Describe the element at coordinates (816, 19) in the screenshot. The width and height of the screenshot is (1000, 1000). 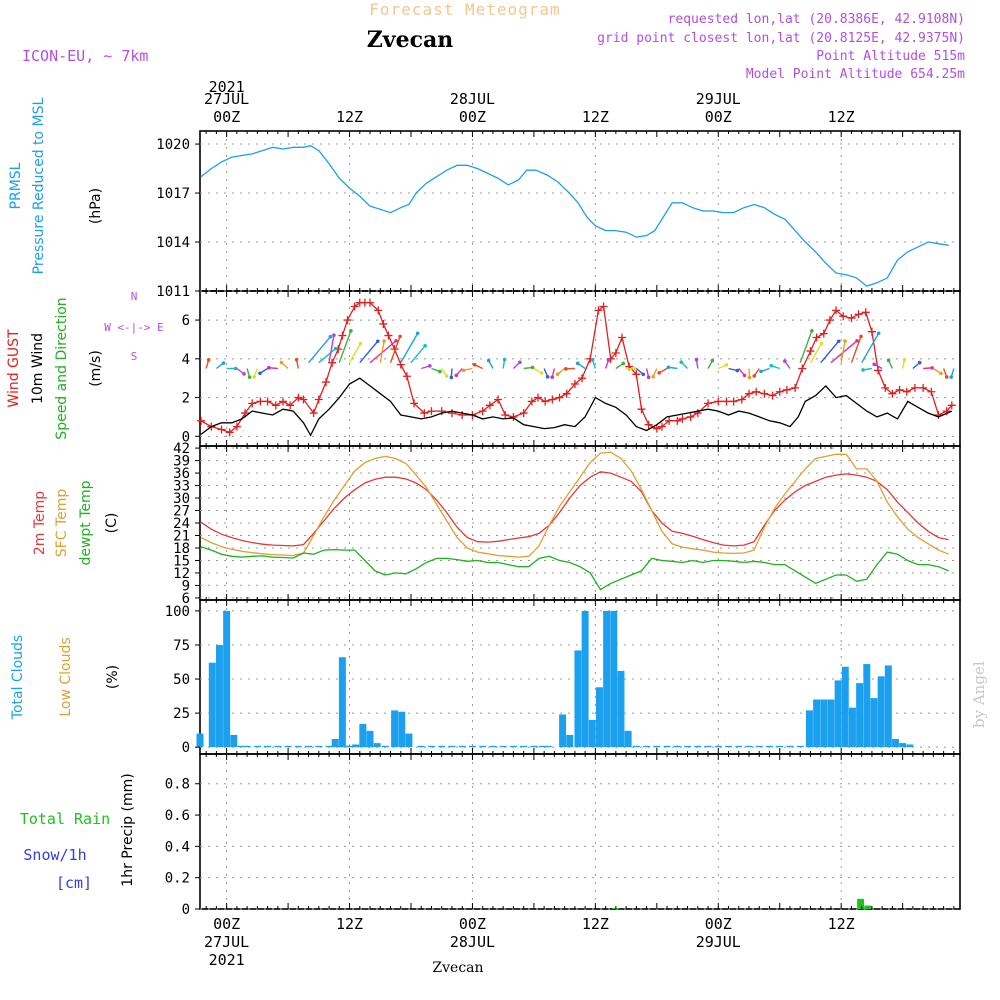
I see `info-requested: requested lon,lat (20.8386E, 42.9108N)` at that location.